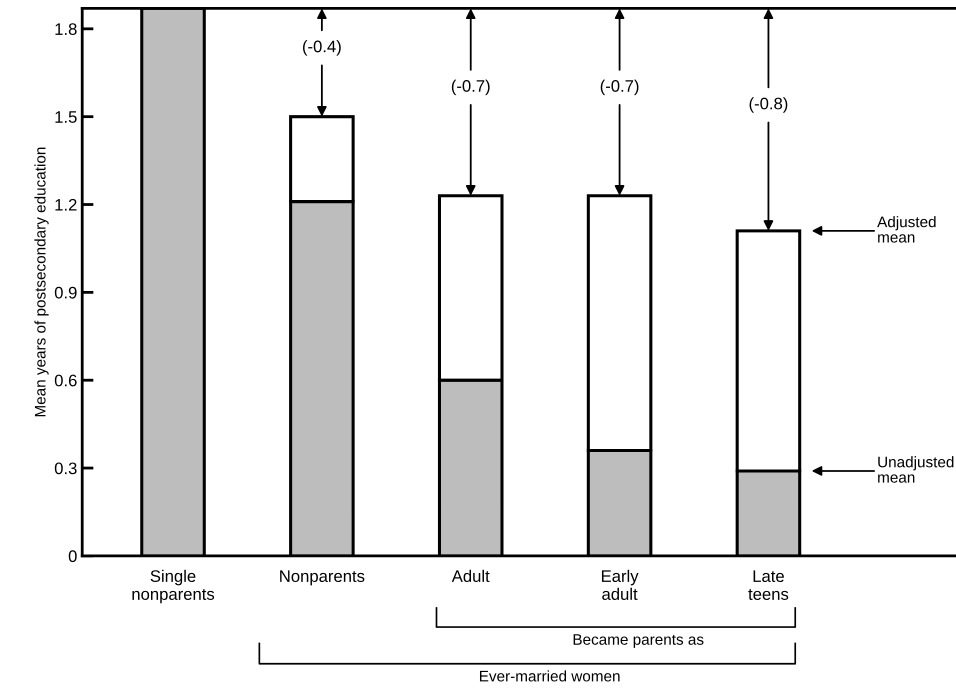 The image size is (956, 694). Describe the element at coordinates (768, 585) in the screenshot. I see `x-tick-label: Late teens` at that location.